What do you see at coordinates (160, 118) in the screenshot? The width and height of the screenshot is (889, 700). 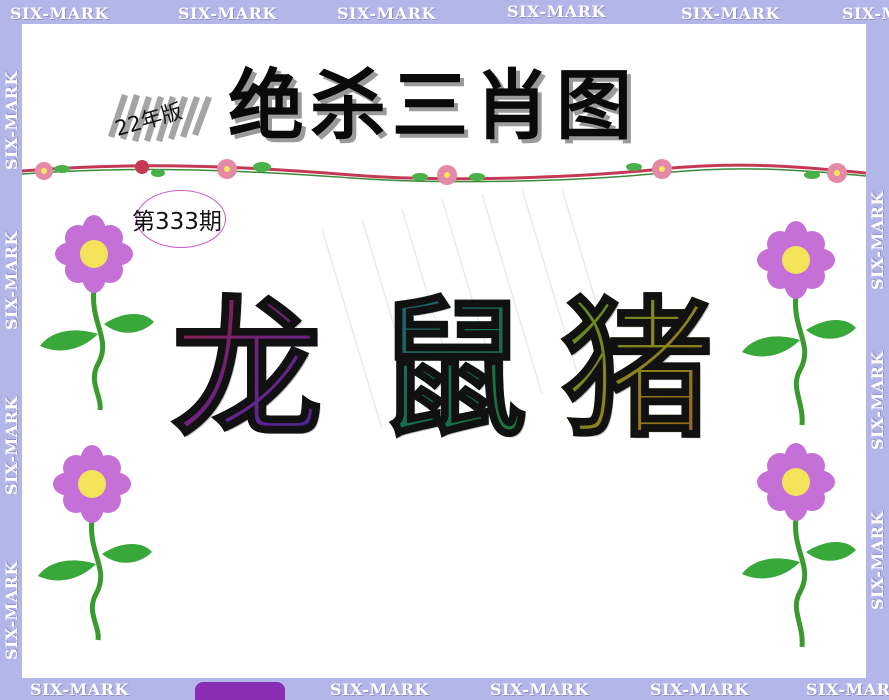 I see `shadow-stripes-decoration` at bounding box center [160, 118].